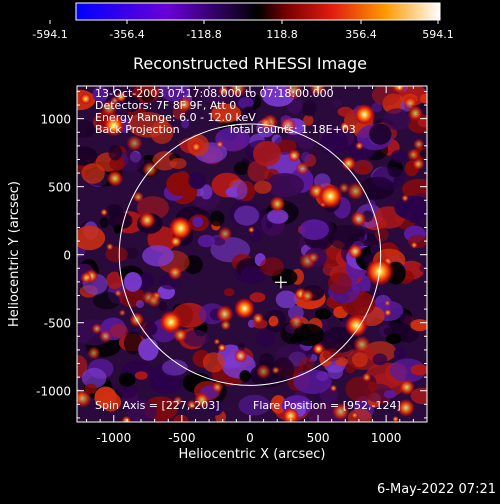  Describe the element at coordinates (157, 405) in the screenshot. I see `annotation-spin-axis: Spin Axis = [227,-203]` at that location.